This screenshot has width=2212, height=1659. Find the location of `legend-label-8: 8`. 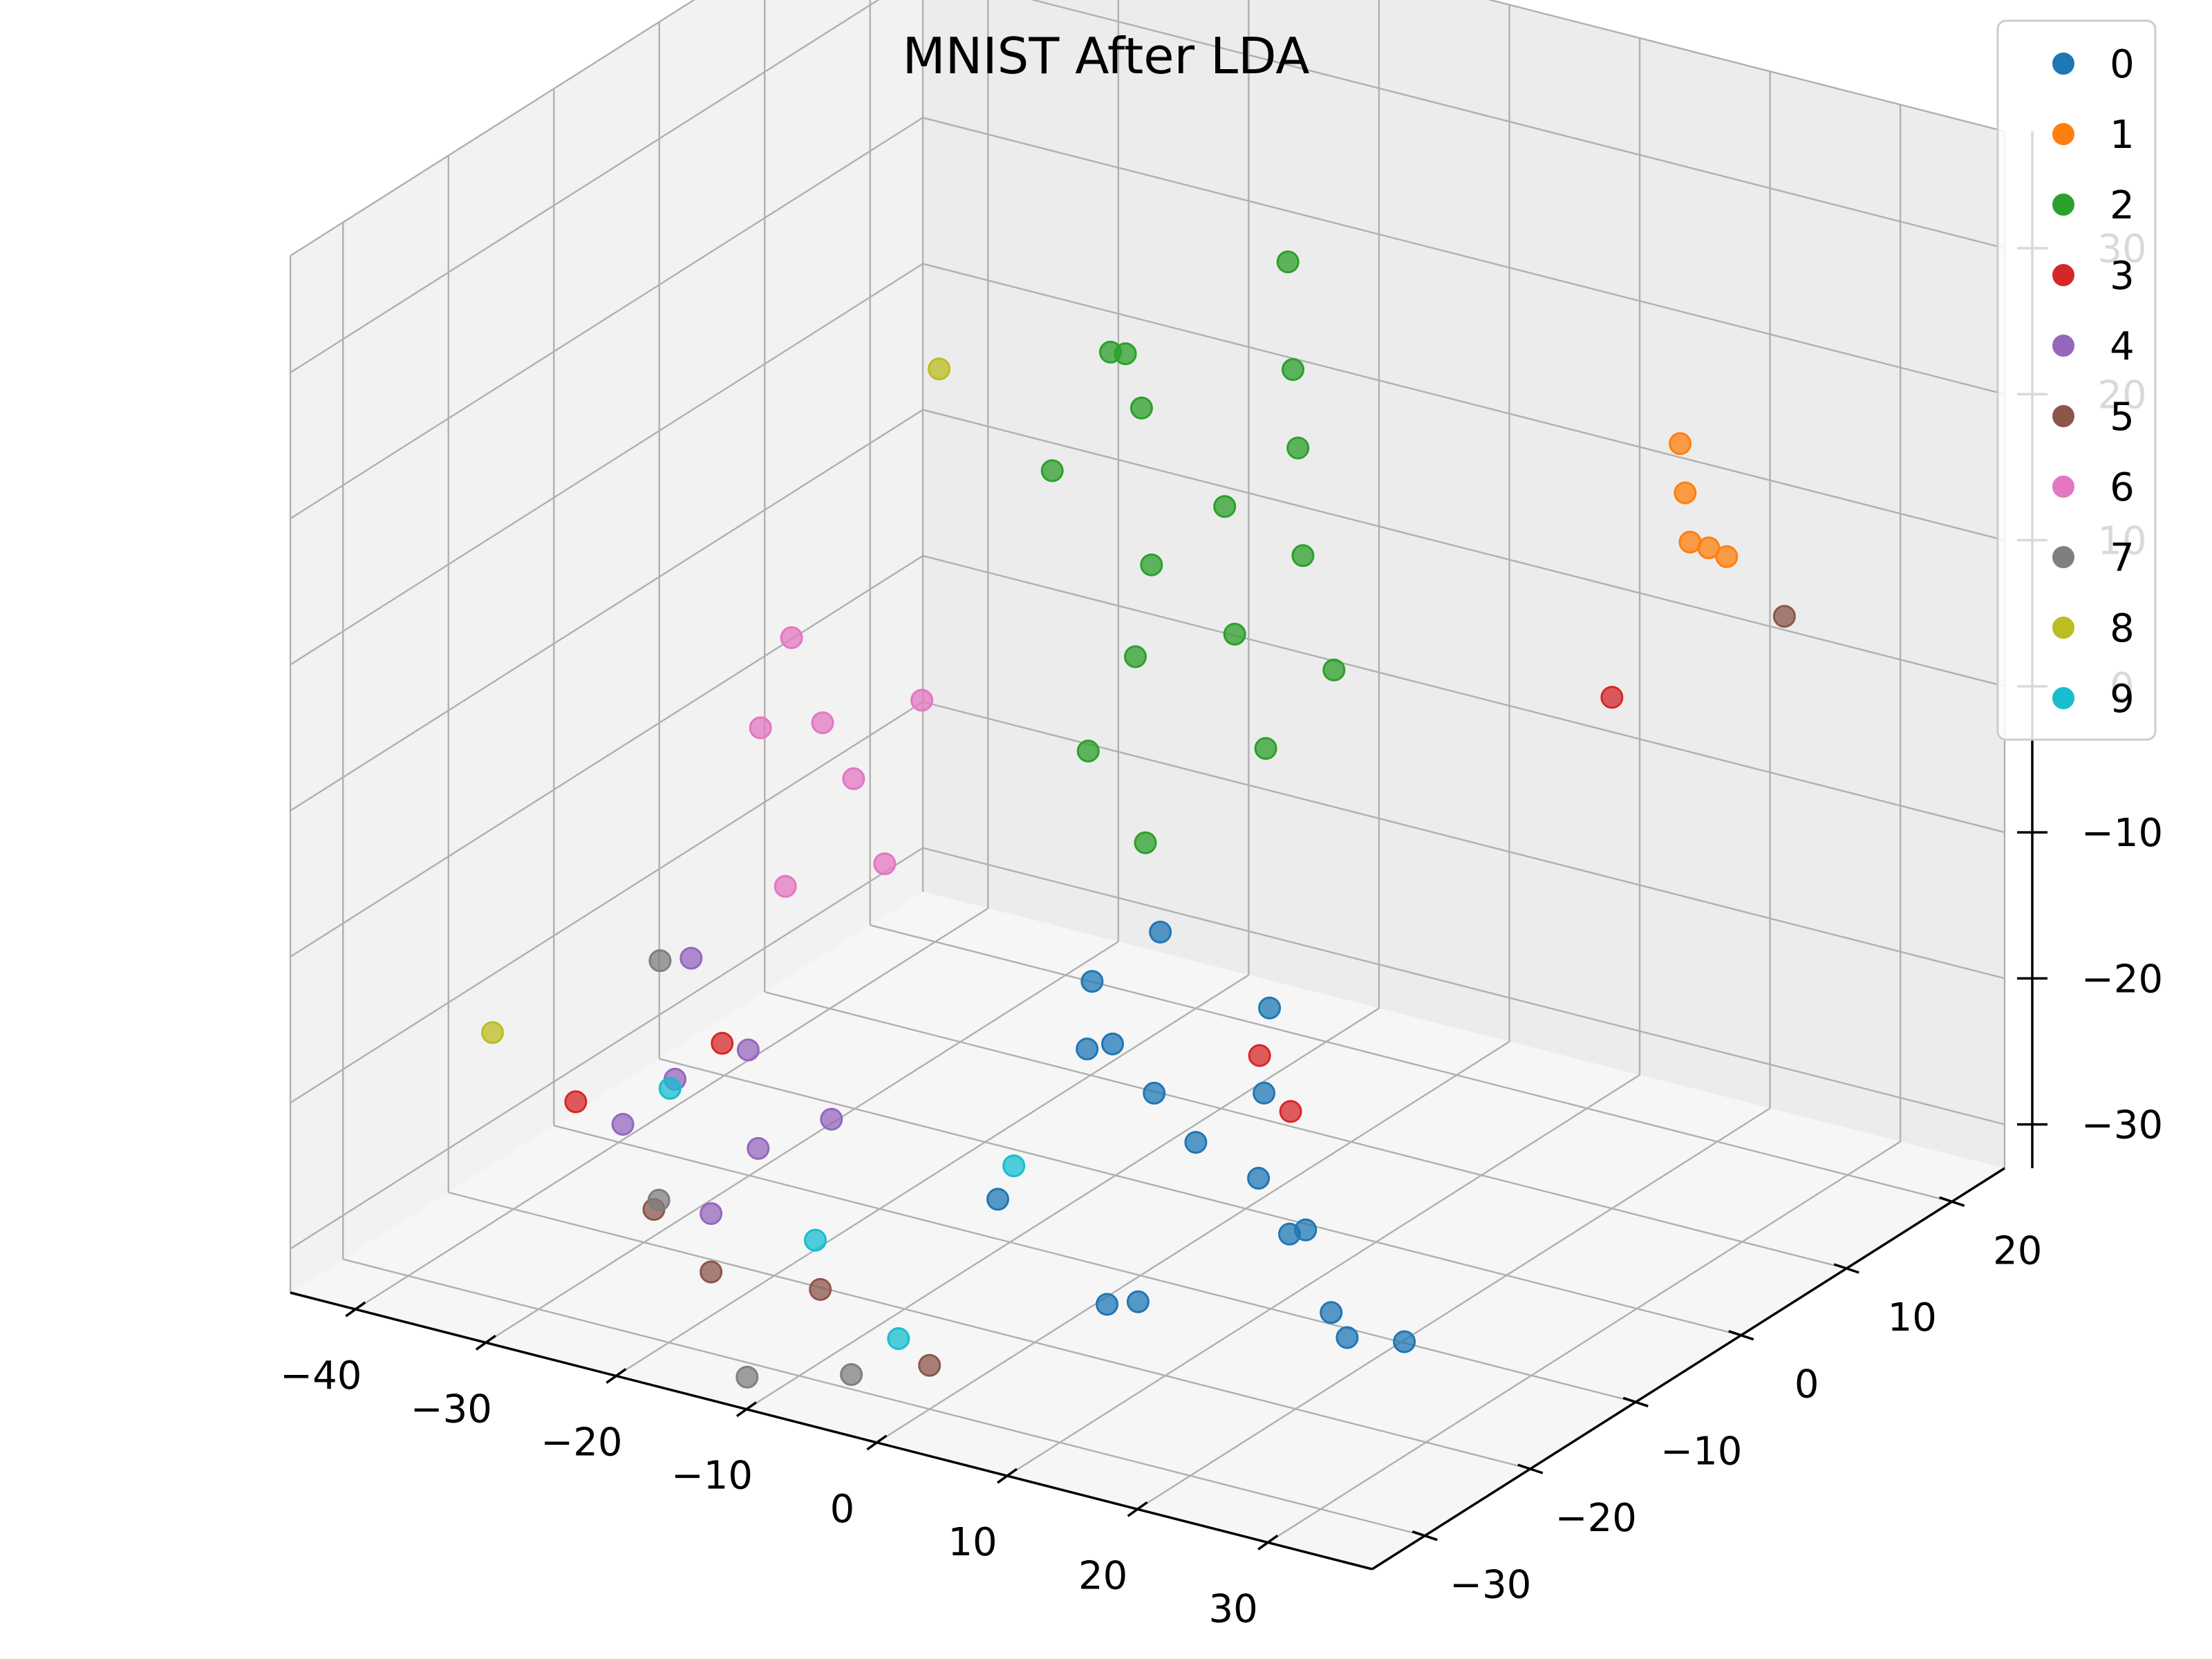

legend-label-8: 8 is located at coordinates (2122, 629).